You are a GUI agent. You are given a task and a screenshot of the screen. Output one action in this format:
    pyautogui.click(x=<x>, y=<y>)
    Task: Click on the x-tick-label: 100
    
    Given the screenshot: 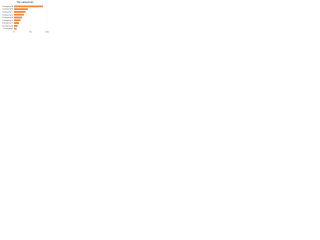 What is the action you would take?
    pyautogui.click(x=47, y=32)
    